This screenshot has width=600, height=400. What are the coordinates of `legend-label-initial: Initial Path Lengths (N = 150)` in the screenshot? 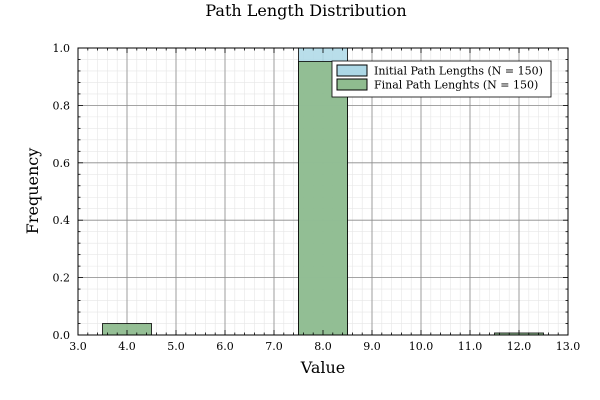 It's located at (458, 71).